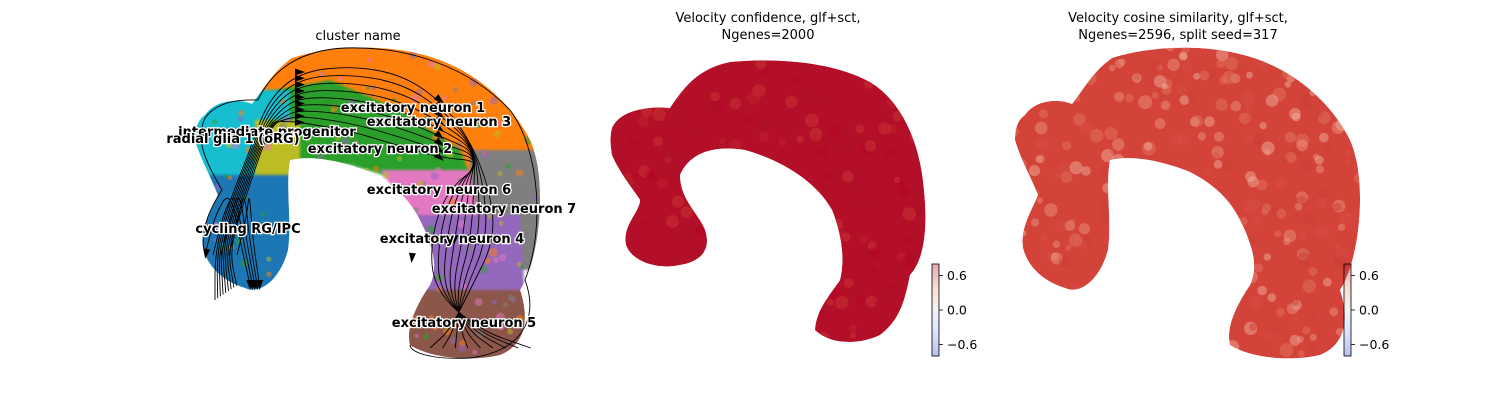 This screenshot has height=400, width=1500. Describe the element at coordinates (439, 122) in the screenshot. I see `label-excitatory-neuron-3: excitatory neuron 3` at that location.